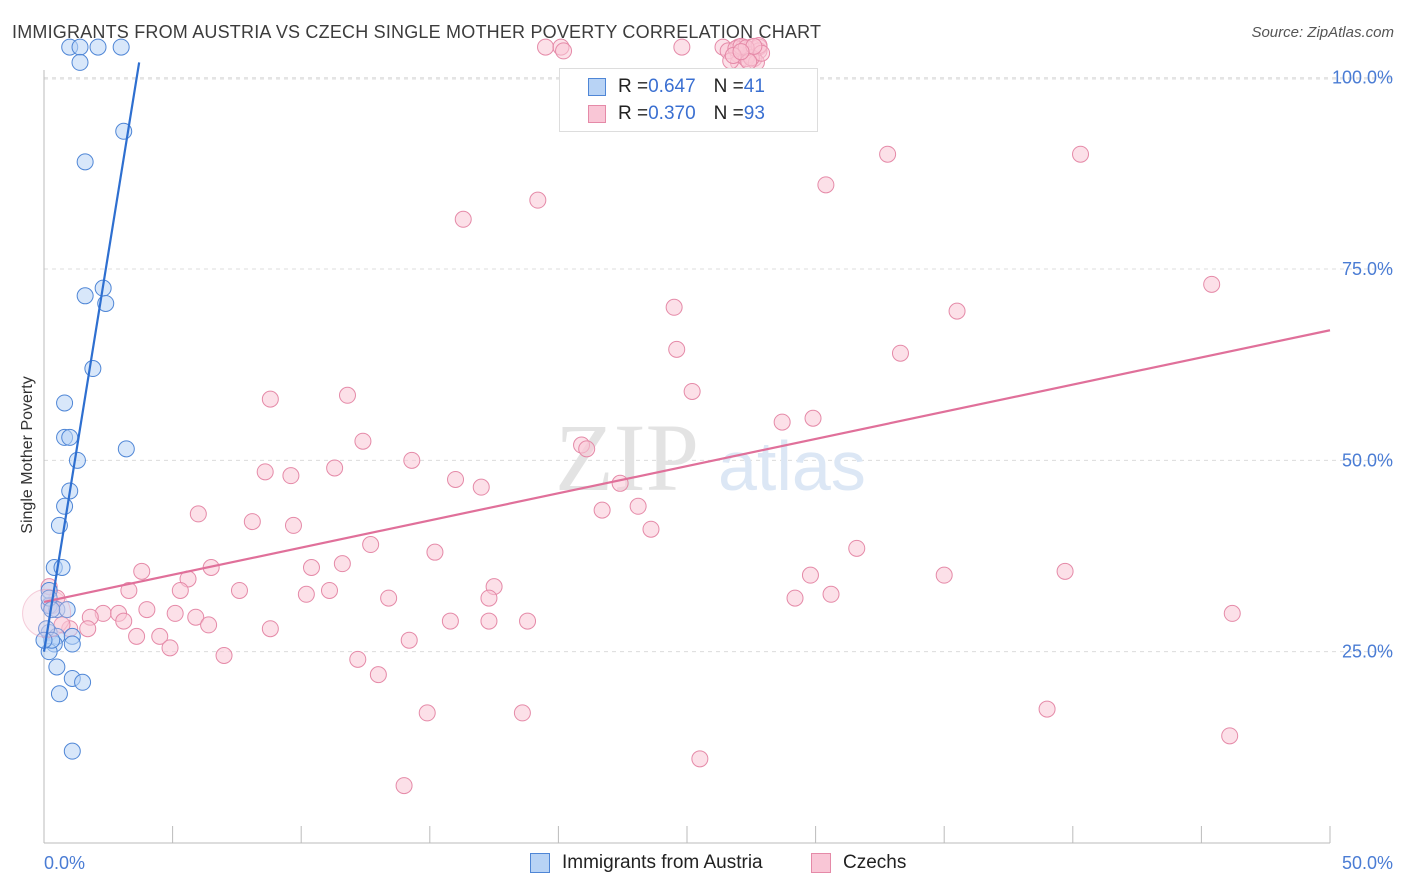  What do you see at coordinates (672, 113) in the screenshot?
I see `legend-r-value: 0.370` at bounding box center [672, 113].